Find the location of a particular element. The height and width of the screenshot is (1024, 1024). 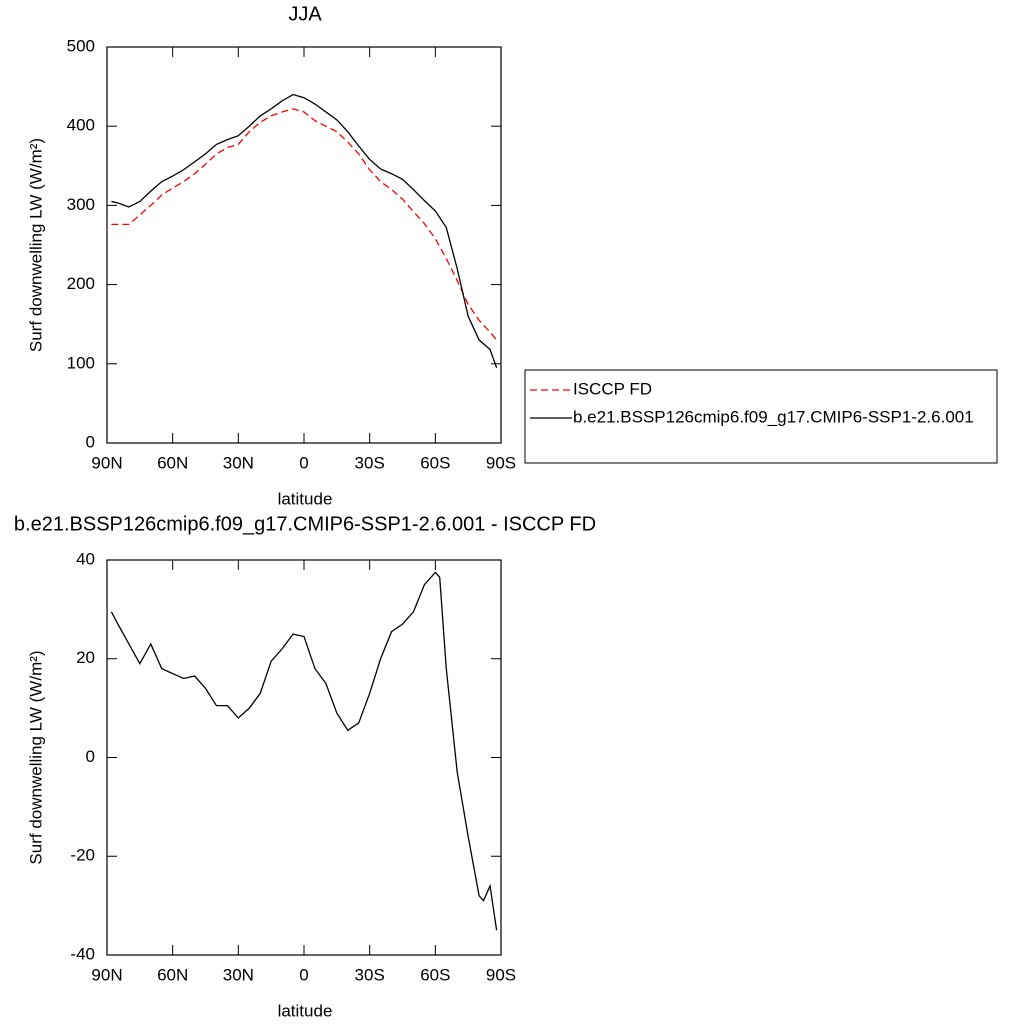

chart-title: JJA is located at coordinates (305, 14).